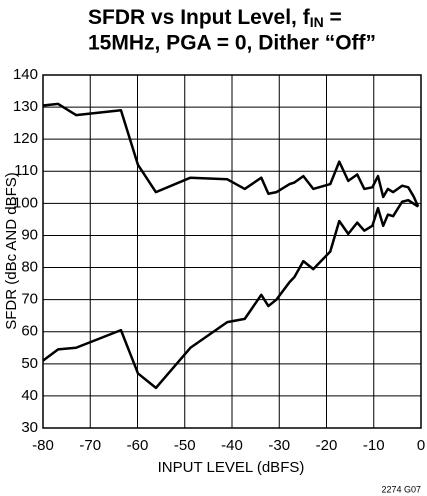  I want to click on y-tick-label: 100, so click(25, 202).